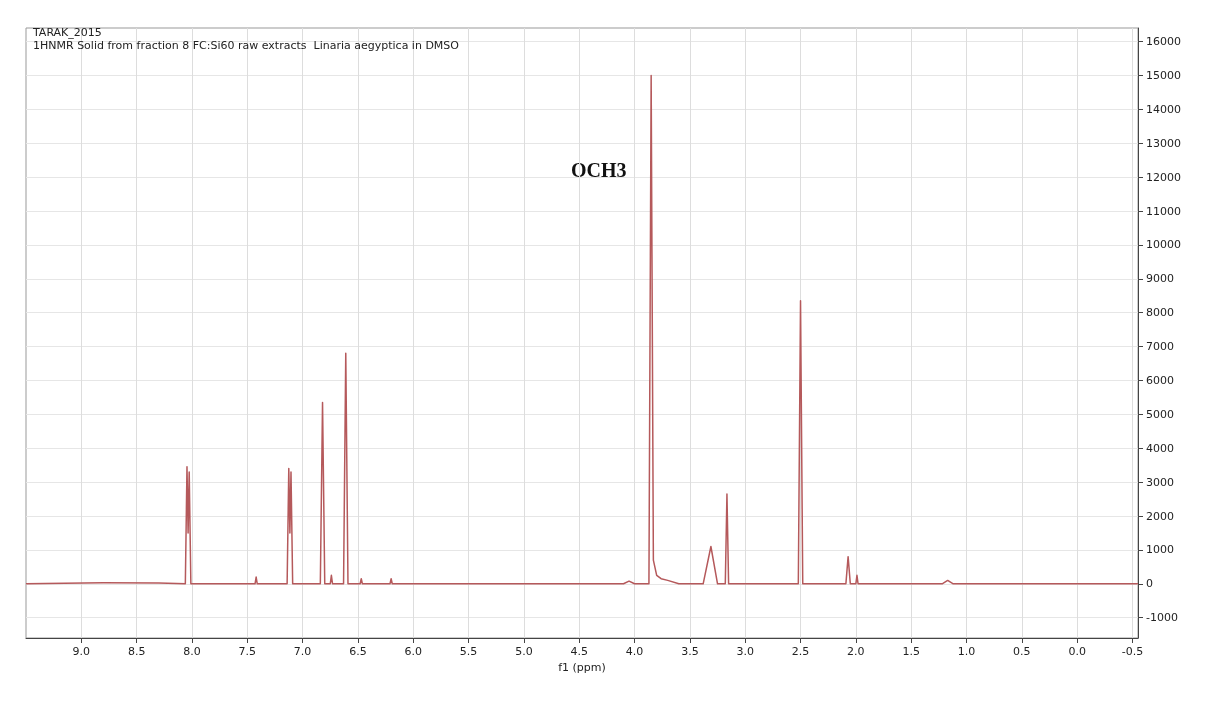 The width and height of the screenshot is (1210, 708). I want to click on y-tick-label: 8000, so click(1160, 313).